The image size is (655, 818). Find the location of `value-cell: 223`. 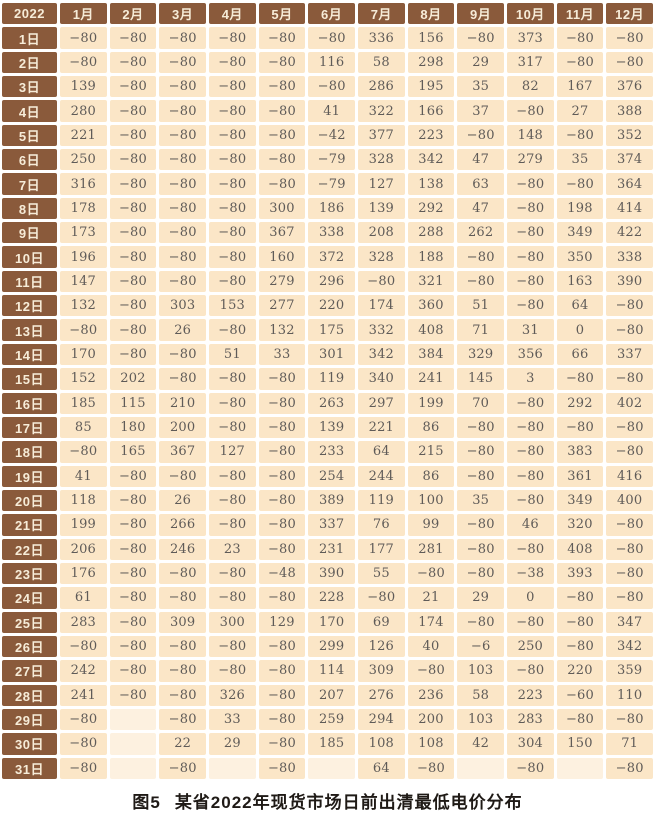

value-cell: 223 is located at coordinates (431, 135).